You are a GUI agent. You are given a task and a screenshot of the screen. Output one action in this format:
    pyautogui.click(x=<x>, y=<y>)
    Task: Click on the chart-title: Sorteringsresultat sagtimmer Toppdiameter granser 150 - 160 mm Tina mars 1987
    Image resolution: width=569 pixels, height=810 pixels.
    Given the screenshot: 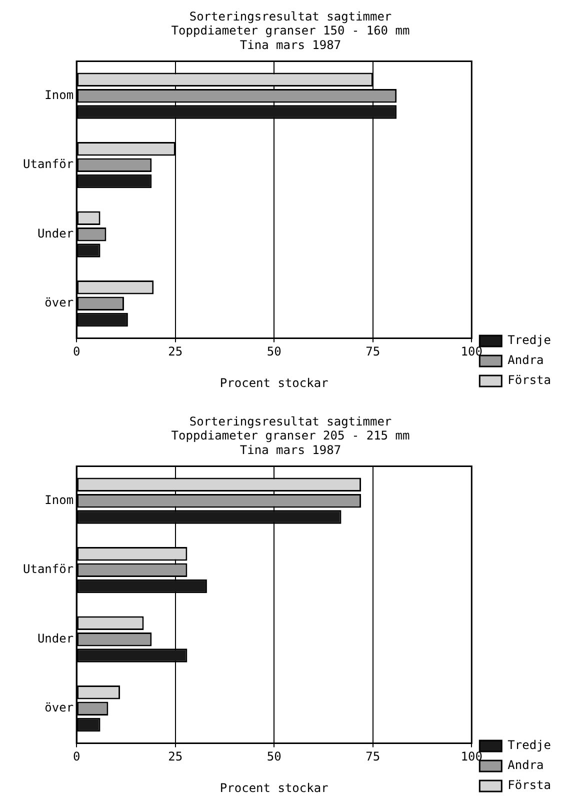 What is the action you would take?
    pyautogui.click(x=290, y=30)
    